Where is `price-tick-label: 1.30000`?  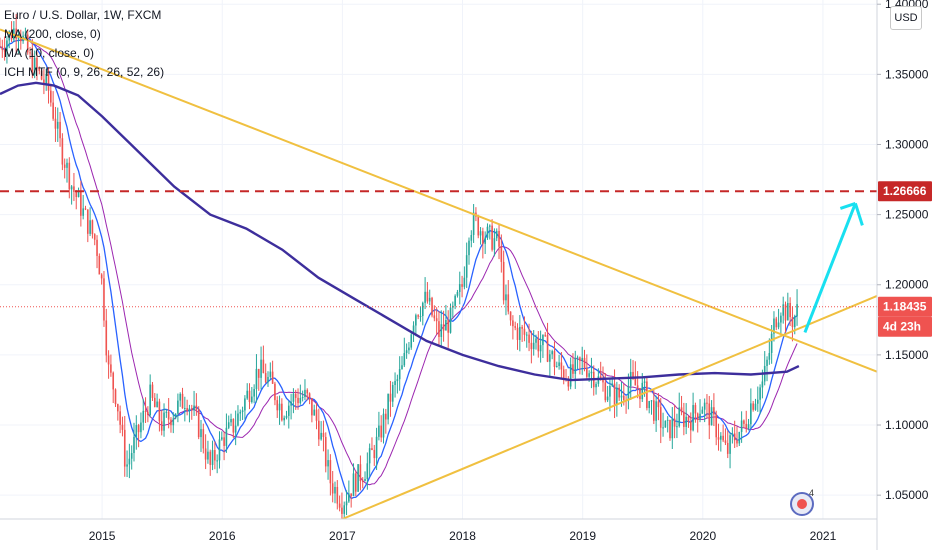
price-tick-label: 1.30000 is located at coordinates (907, 144).